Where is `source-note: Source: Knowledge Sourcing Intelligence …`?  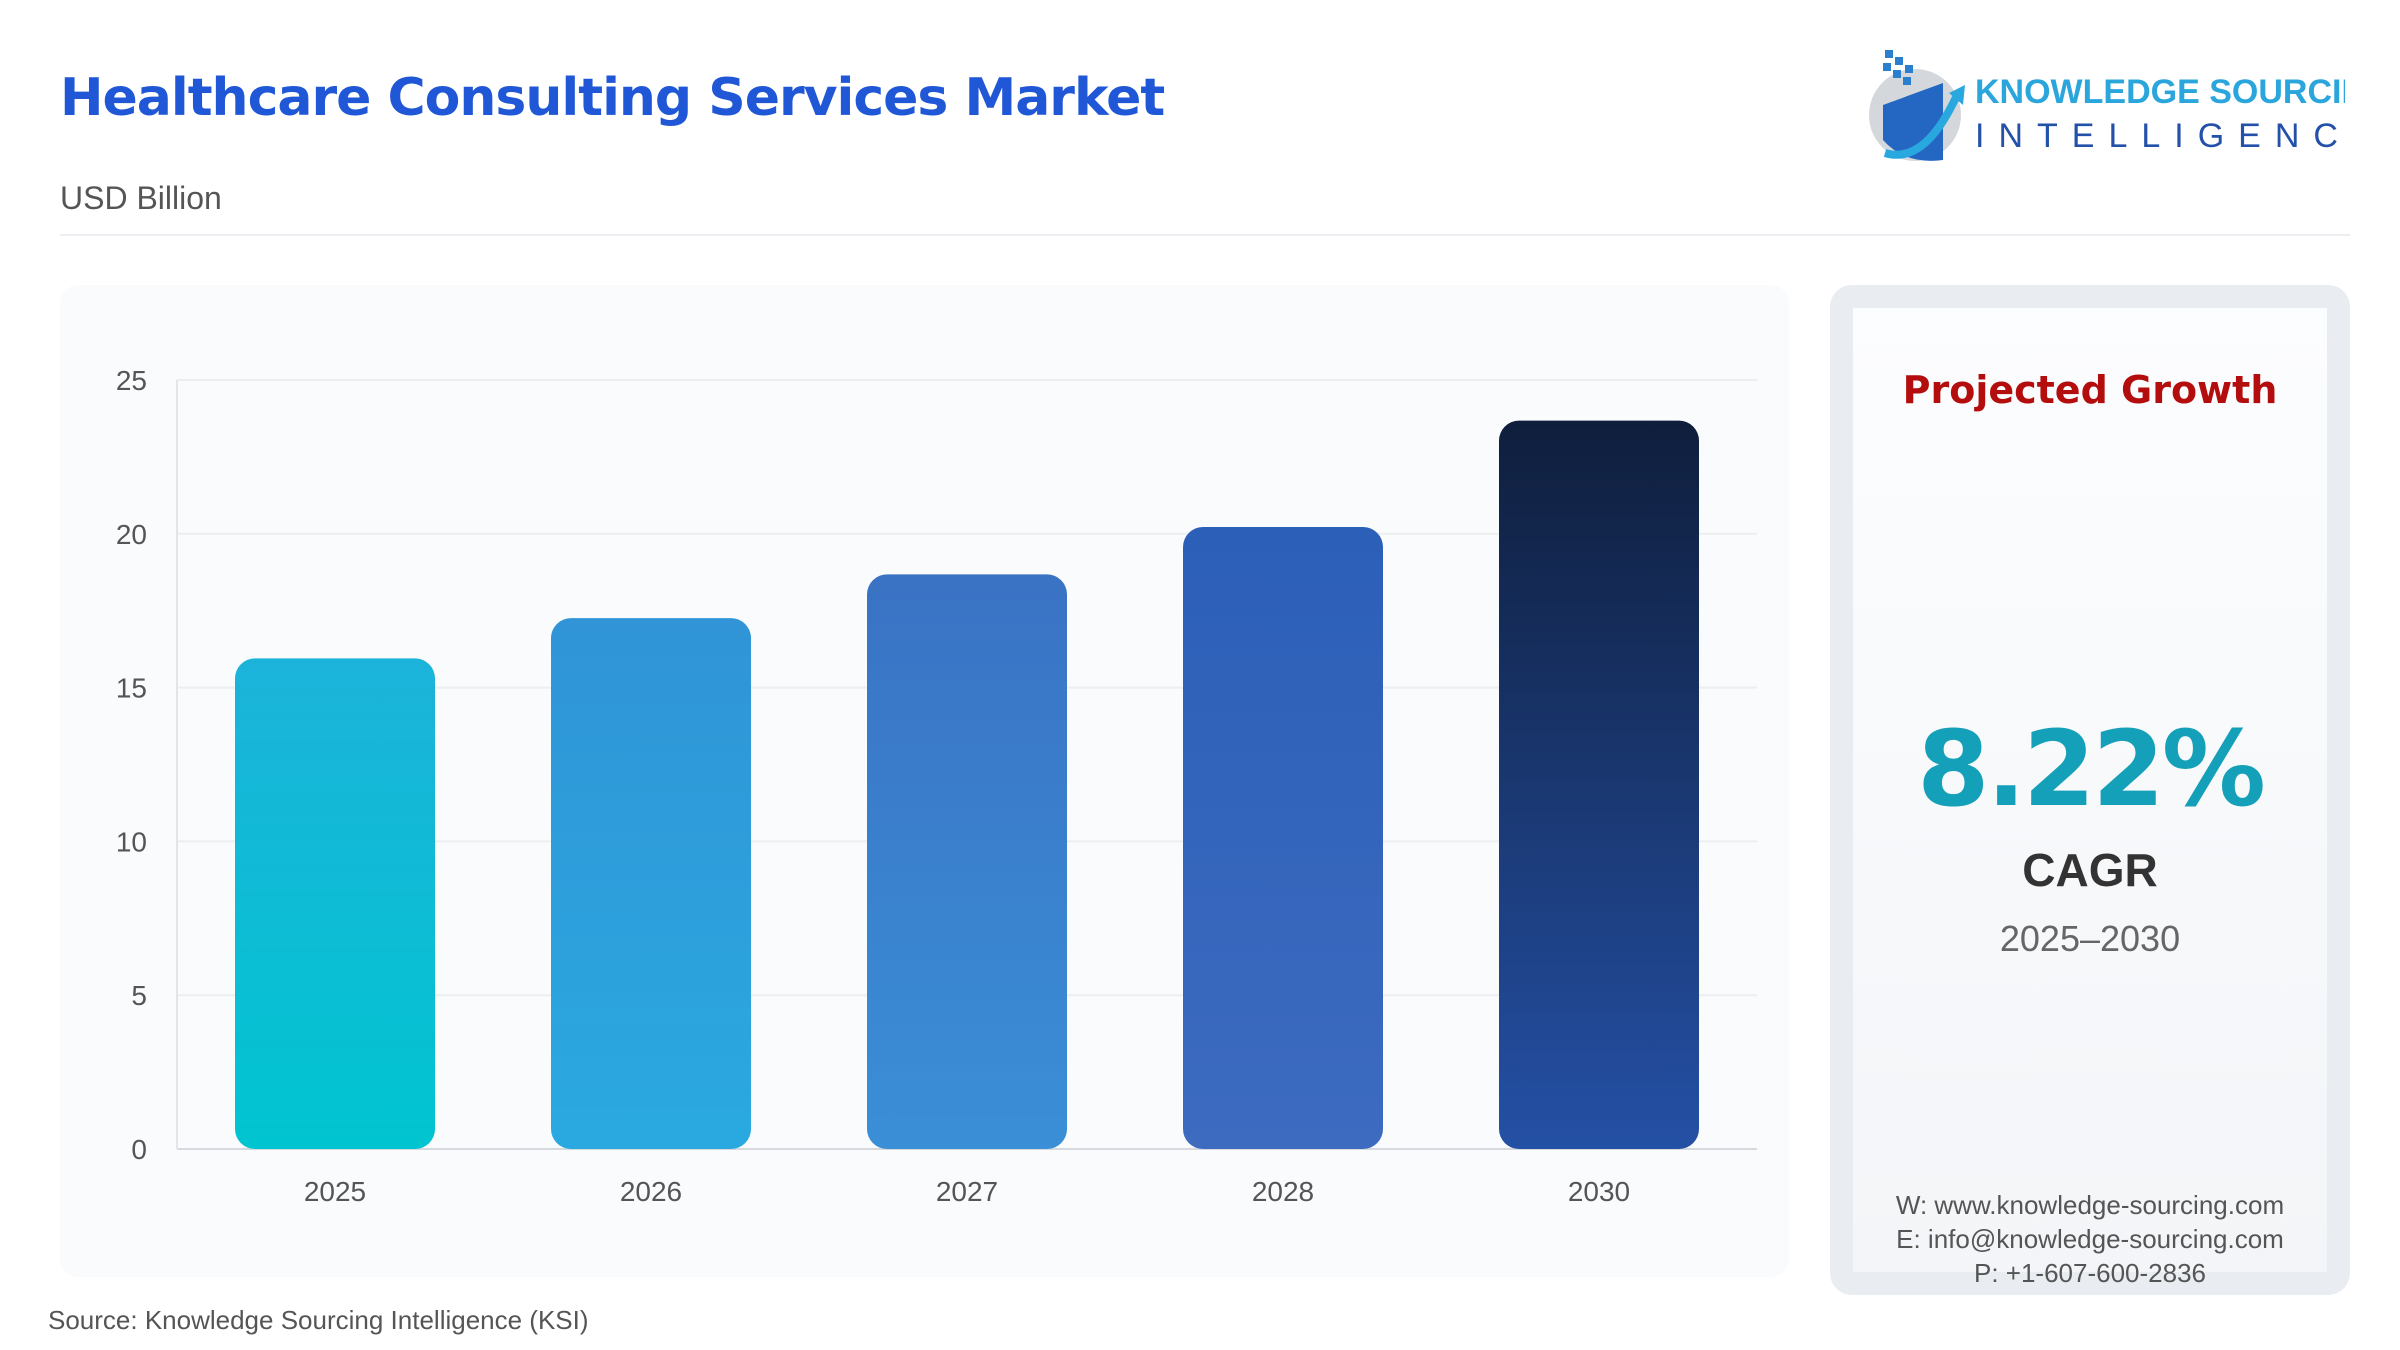 source-note: Source: Knowledge Sourcing Intelligence … is located at coordinates (318, 1320).